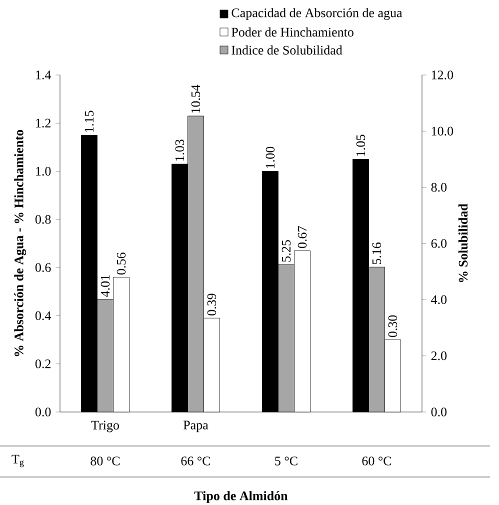  I want to click on y-tick-label: 1.2, so click(43, 123).